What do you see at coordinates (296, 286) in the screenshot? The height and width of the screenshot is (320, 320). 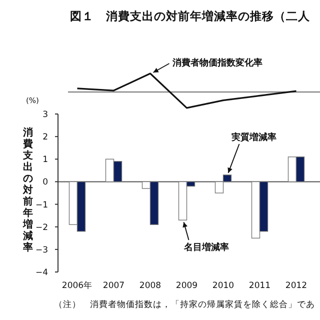 I see `x-tick-label: 2012` at bounding box center [296, 286].